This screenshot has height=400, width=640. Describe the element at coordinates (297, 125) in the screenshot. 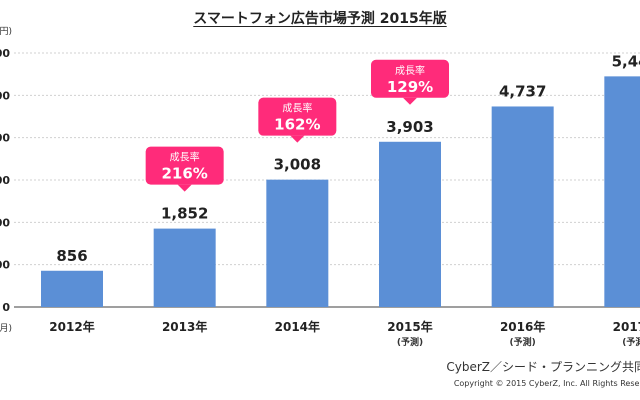

I see `badge-value: 162%` at that location.